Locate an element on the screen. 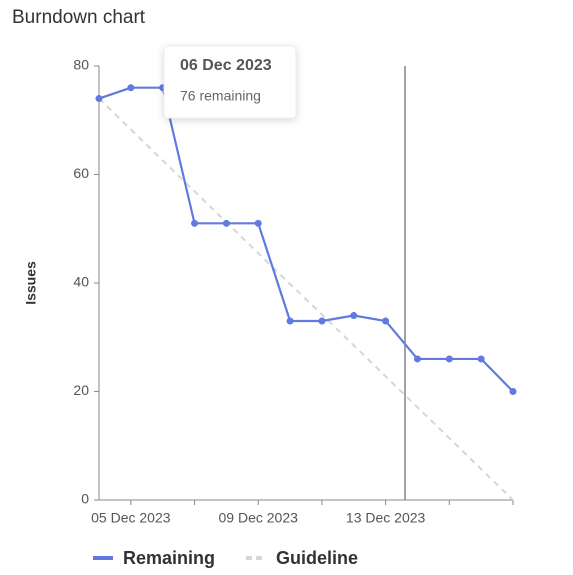 This screenshot has height=575, width=573. tooltip-box is located at coordinates (230, 82).